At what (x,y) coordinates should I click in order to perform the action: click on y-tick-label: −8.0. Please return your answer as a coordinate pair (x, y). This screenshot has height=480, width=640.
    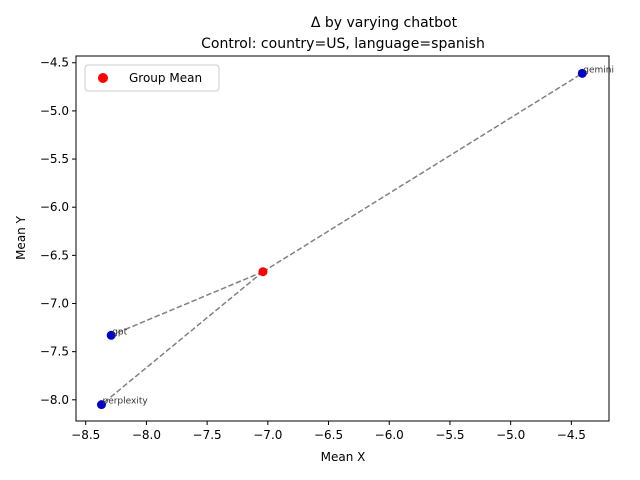
    Looking at the image, I should click on (54, 400).